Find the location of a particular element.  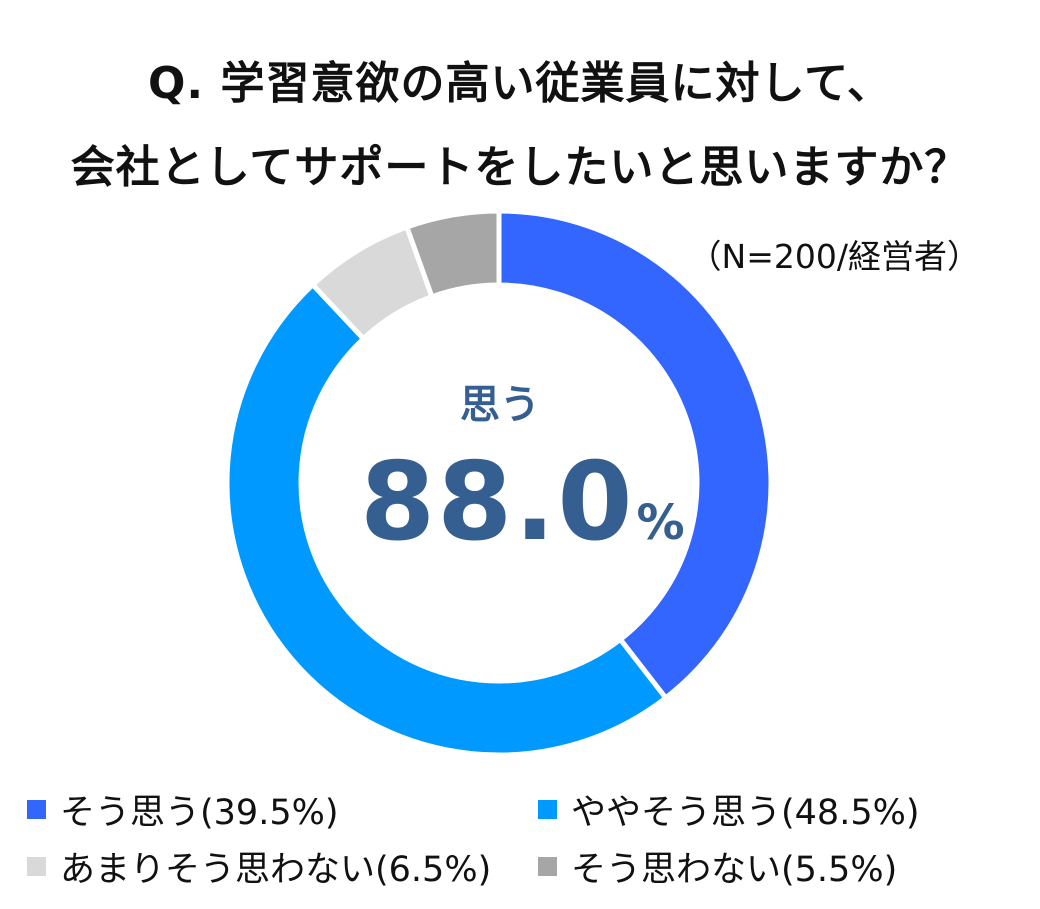

center-value: 88.0% is located at coordinates (522, 502).